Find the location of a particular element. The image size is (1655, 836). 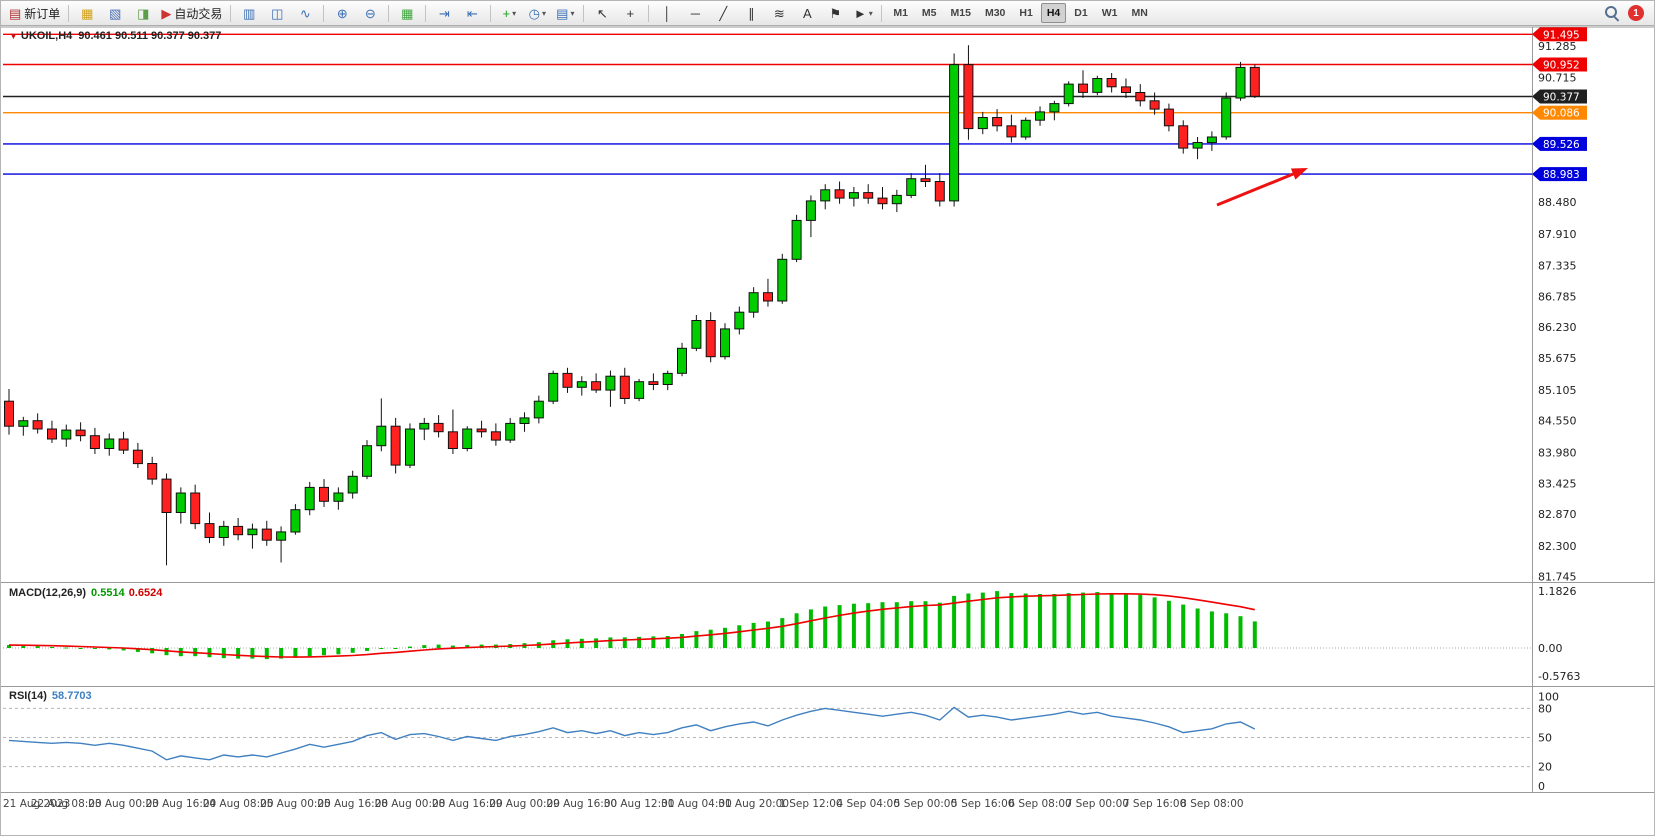

timeframe-m30-button: M30 is located at coordinates (995, 13).